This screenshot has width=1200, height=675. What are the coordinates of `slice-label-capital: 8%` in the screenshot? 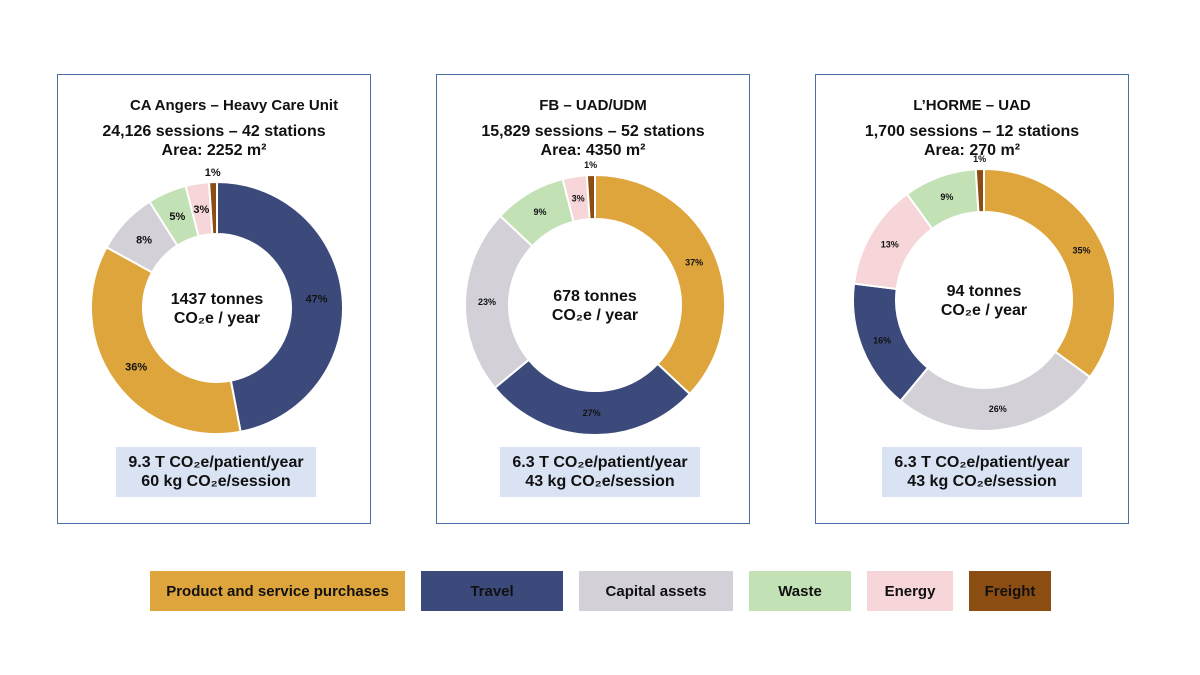 It's located at (144, 240).